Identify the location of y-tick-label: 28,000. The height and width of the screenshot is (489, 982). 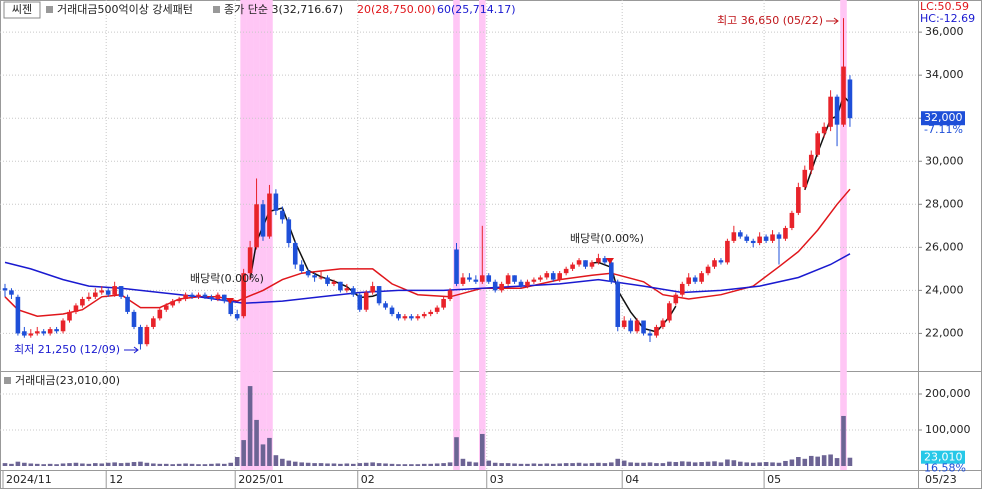
(944, 203).